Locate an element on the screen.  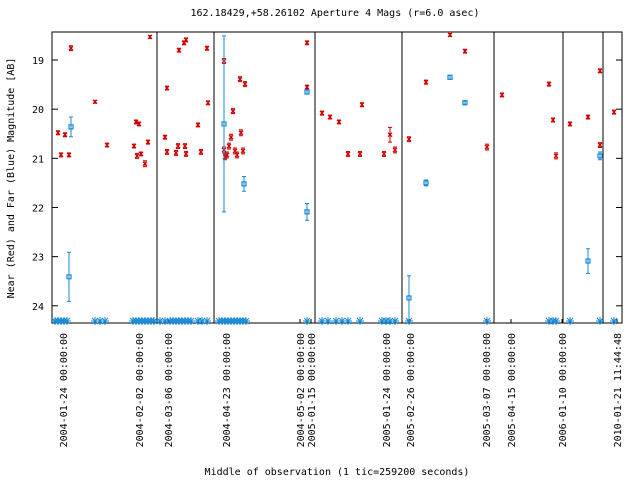
y-tick-label: 21 is located at coordinates (38, 159).